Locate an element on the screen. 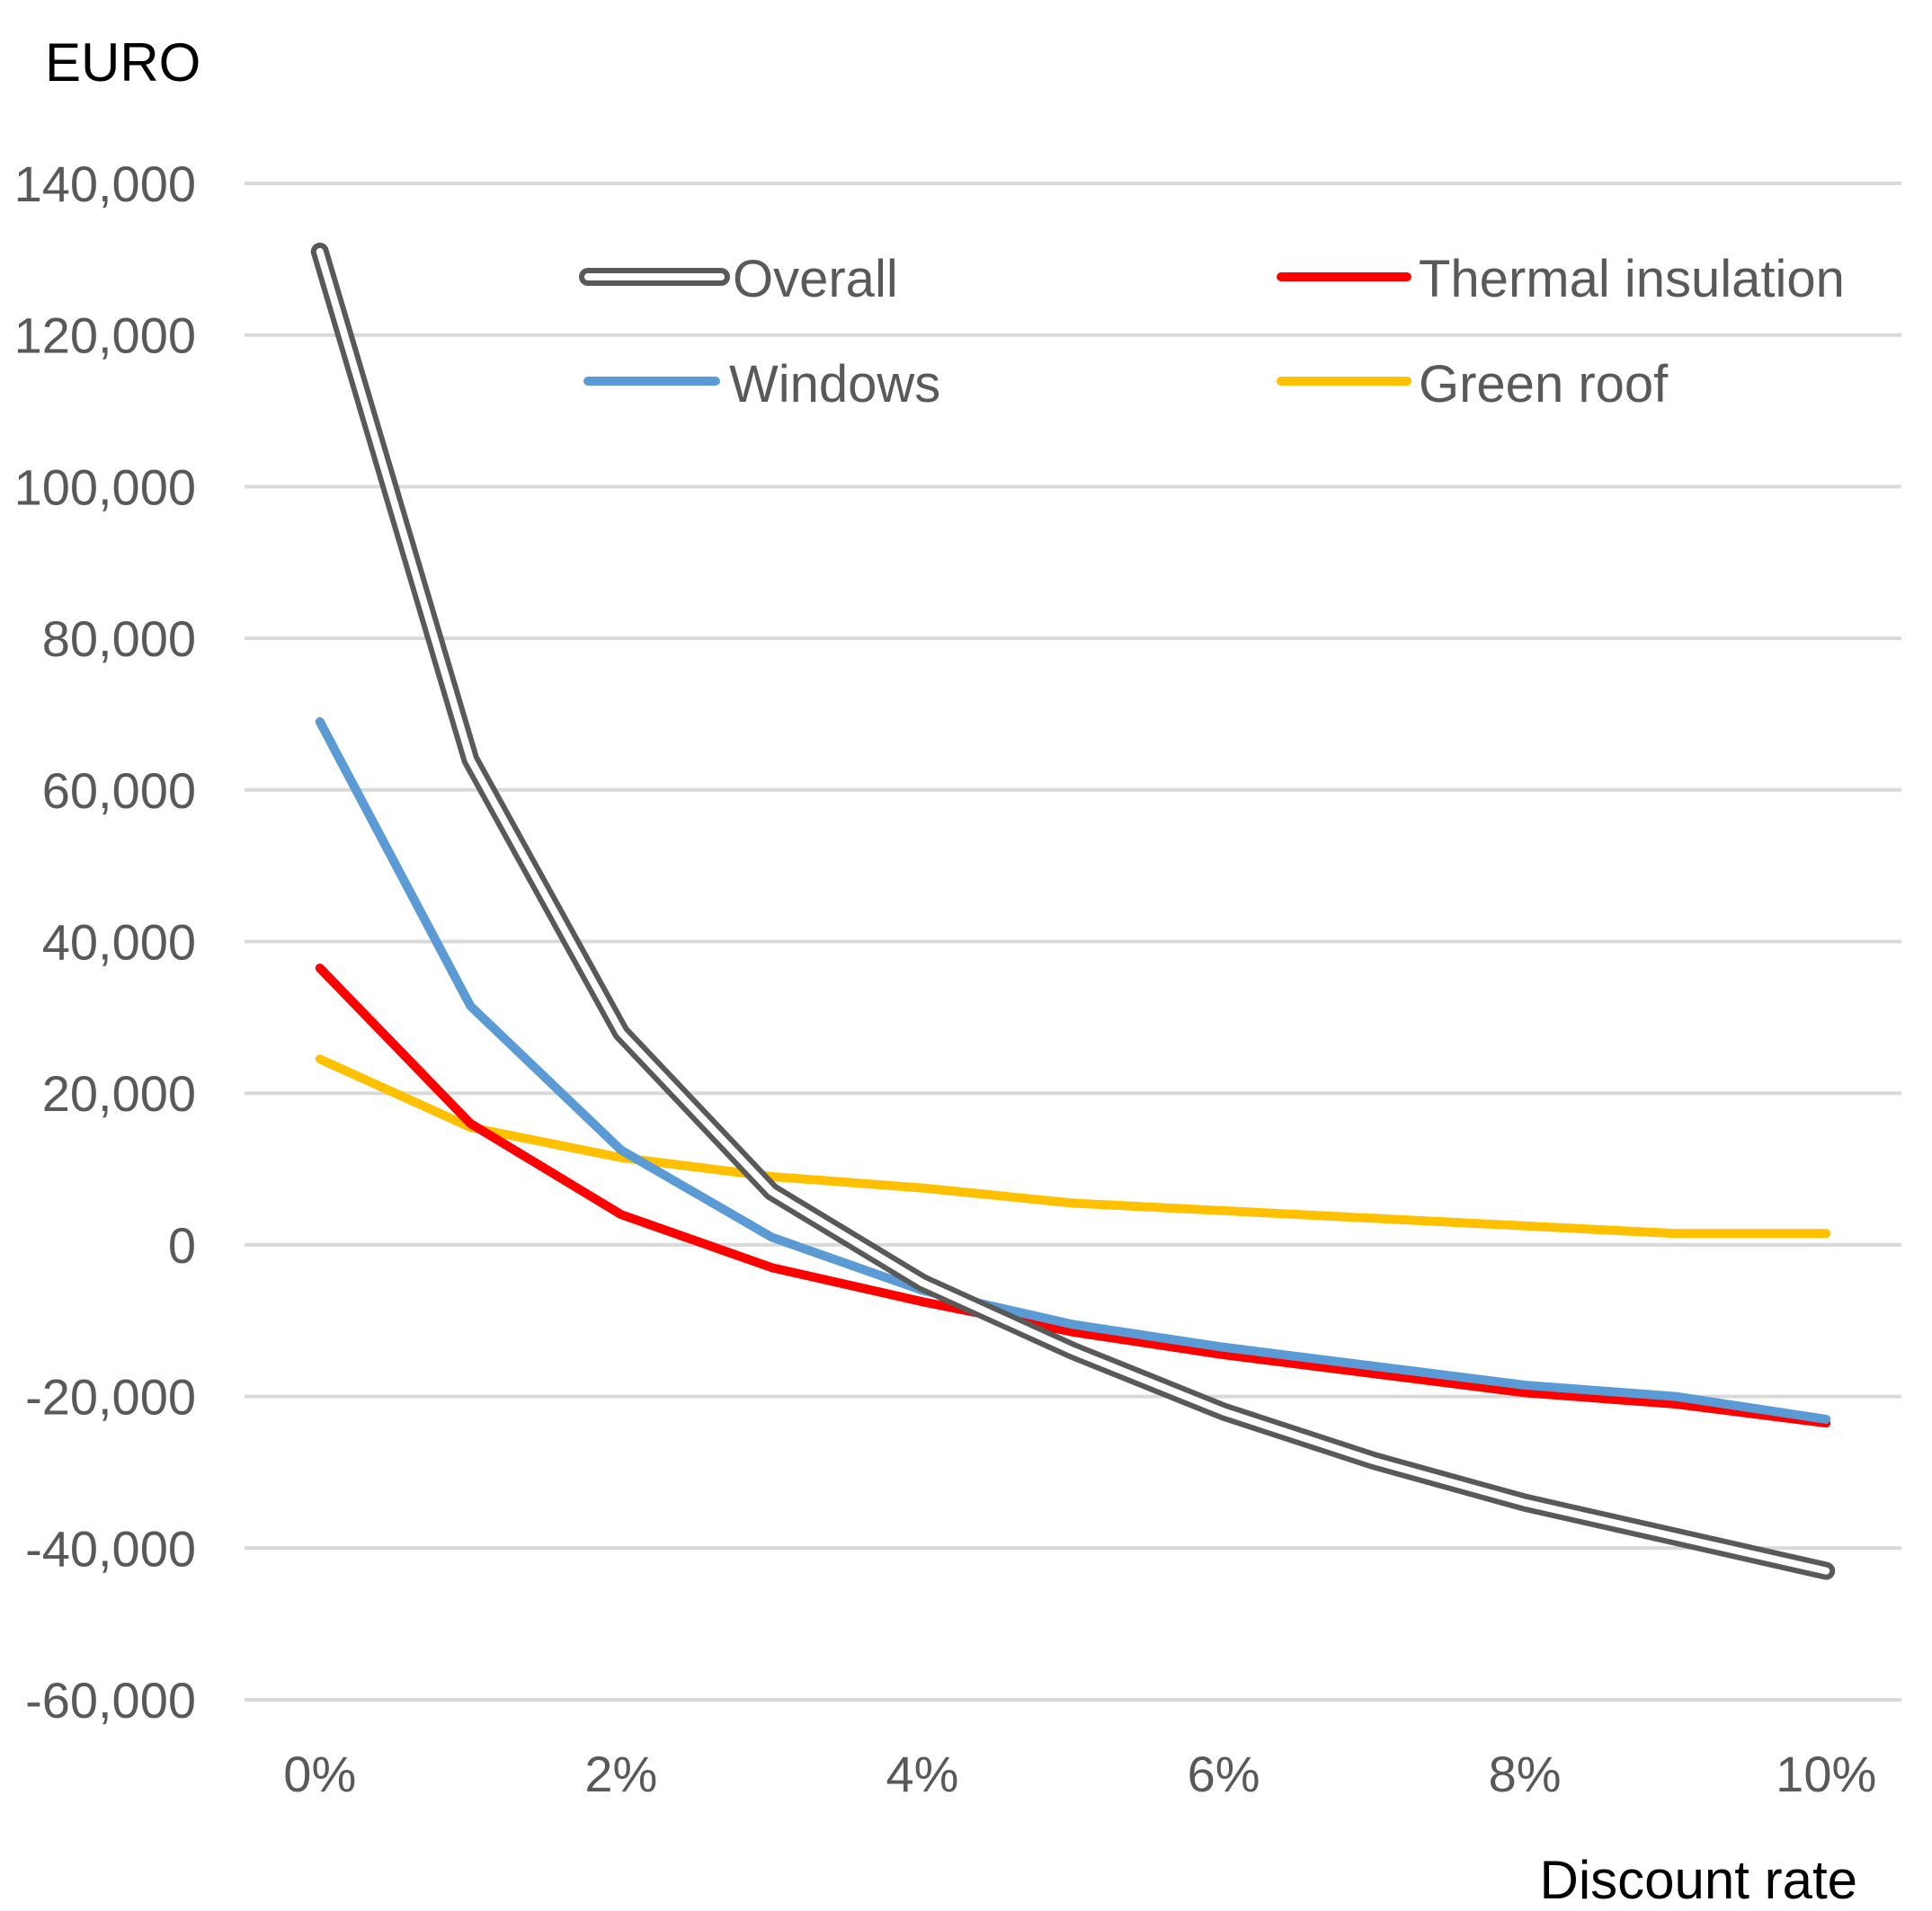 Image resolution: width=1932 pixels, height=1911 pixels. legend-item-overall: Overall is located at coordinates (738, 279).